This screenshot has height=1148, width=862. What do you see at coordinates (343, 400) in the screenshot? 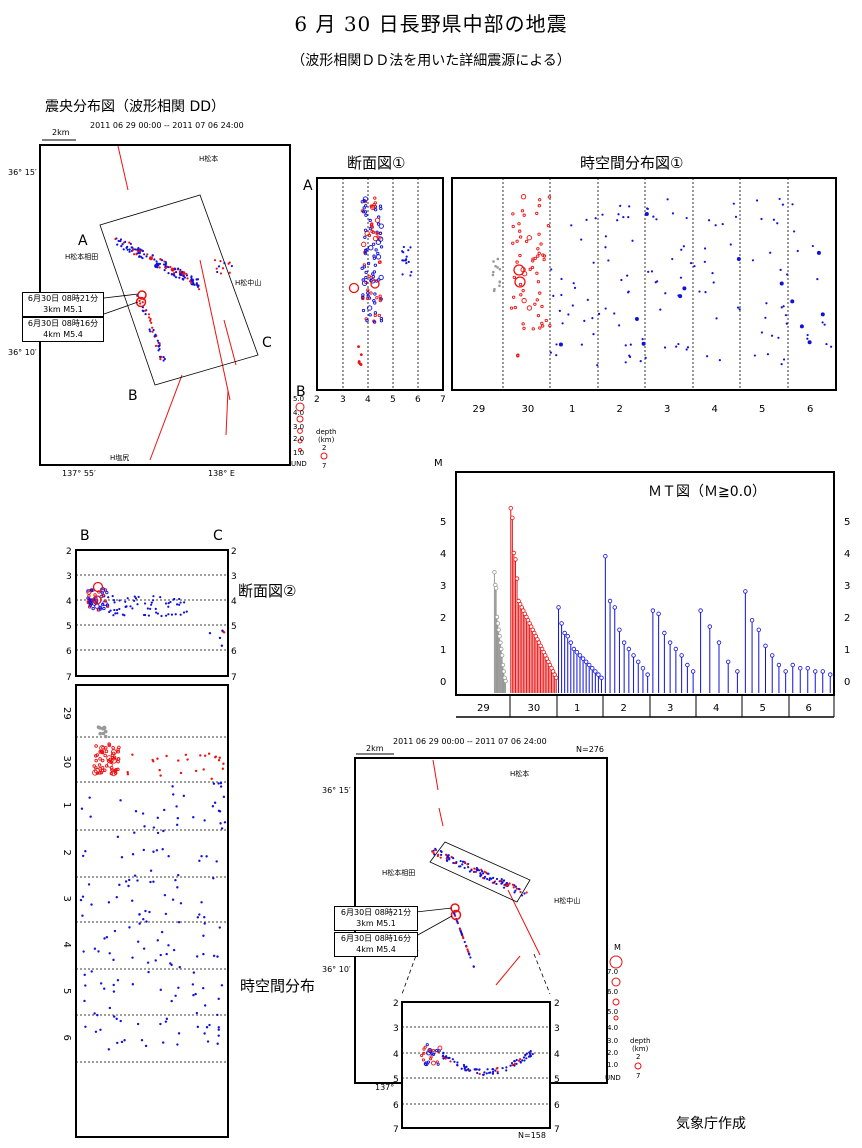
I see `cross1-xtick: 3` at bounding box center [343, 400].